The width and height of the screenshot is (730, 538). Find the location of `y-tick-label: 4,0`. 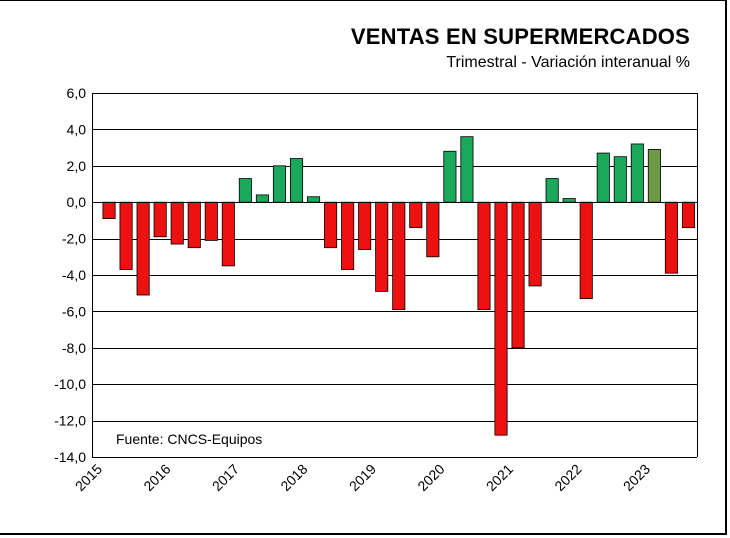

y-tick-label: 4,0 is located at coordinates (77, 129).